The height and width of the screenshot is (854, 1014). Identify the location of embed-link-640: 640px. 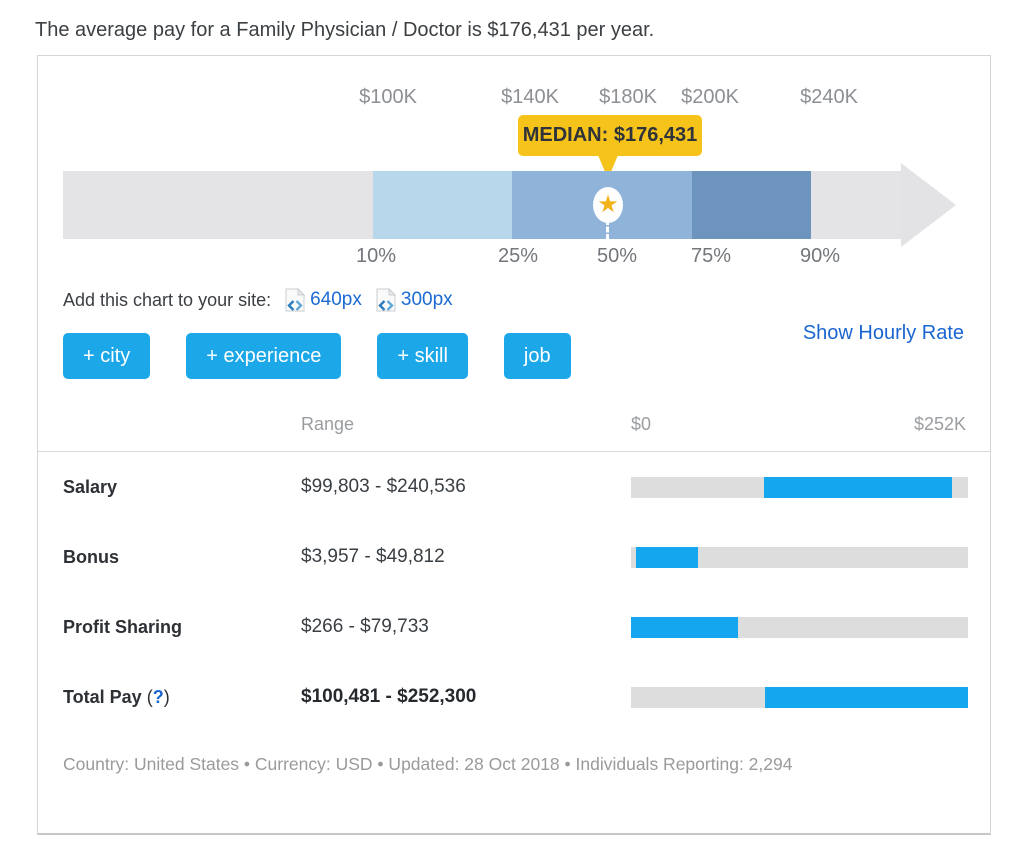
(323, 300).